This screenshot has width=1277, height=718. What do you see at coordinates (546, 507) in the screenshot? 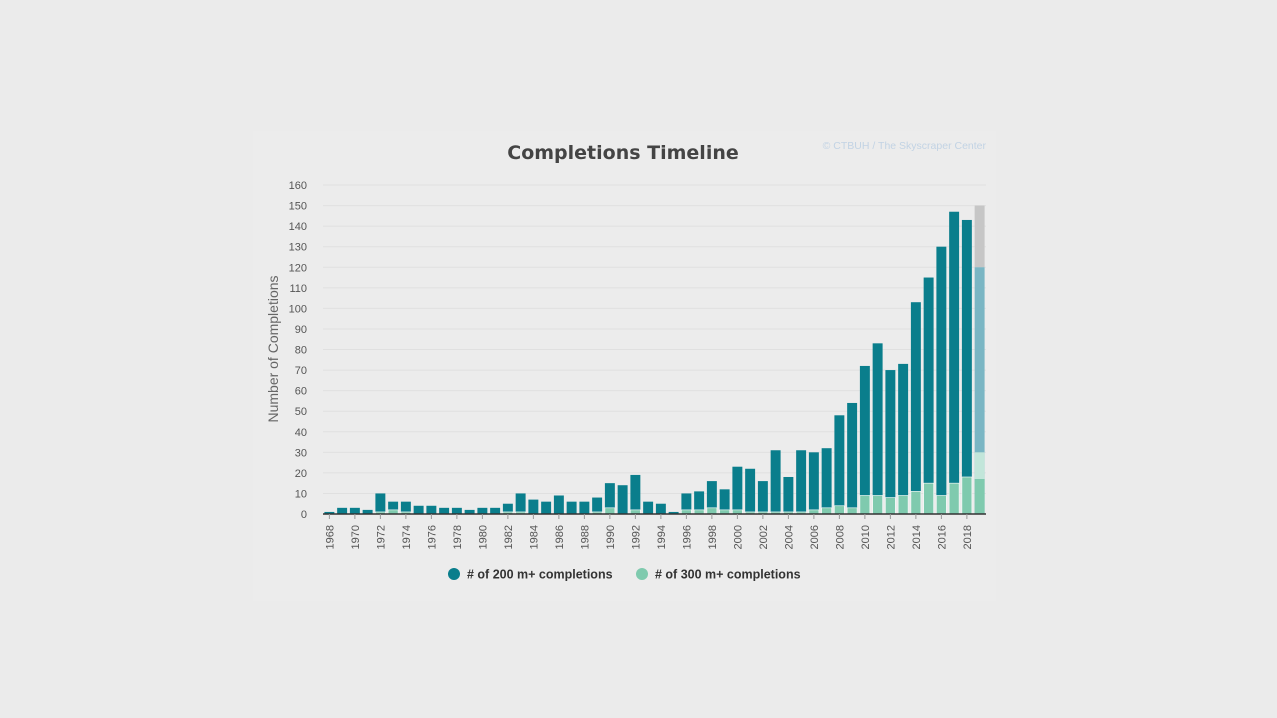
I see `bar-200m-1985` at bounding box center [546, 507].